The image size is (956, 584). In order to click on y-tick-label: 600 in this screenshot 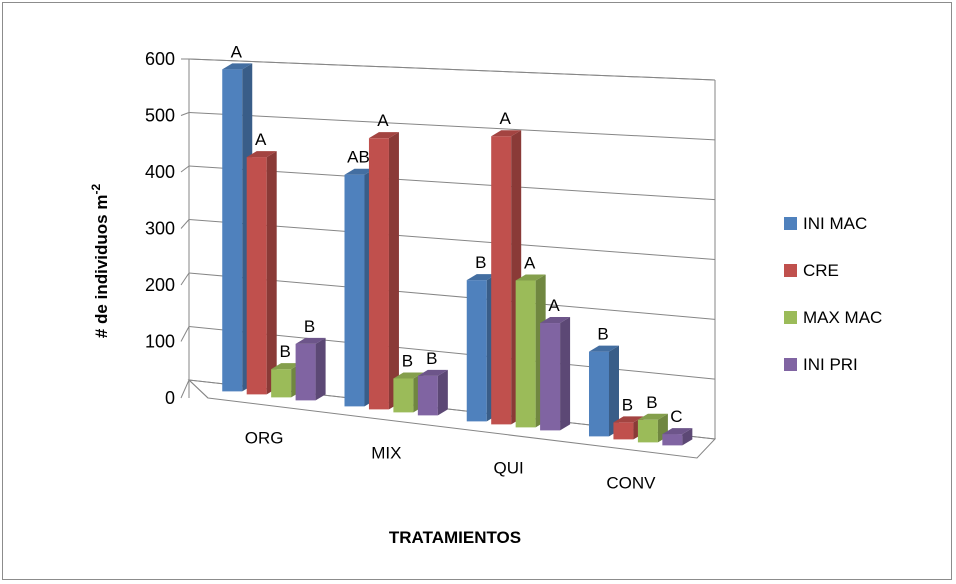, I will do `click(160, 59)`.